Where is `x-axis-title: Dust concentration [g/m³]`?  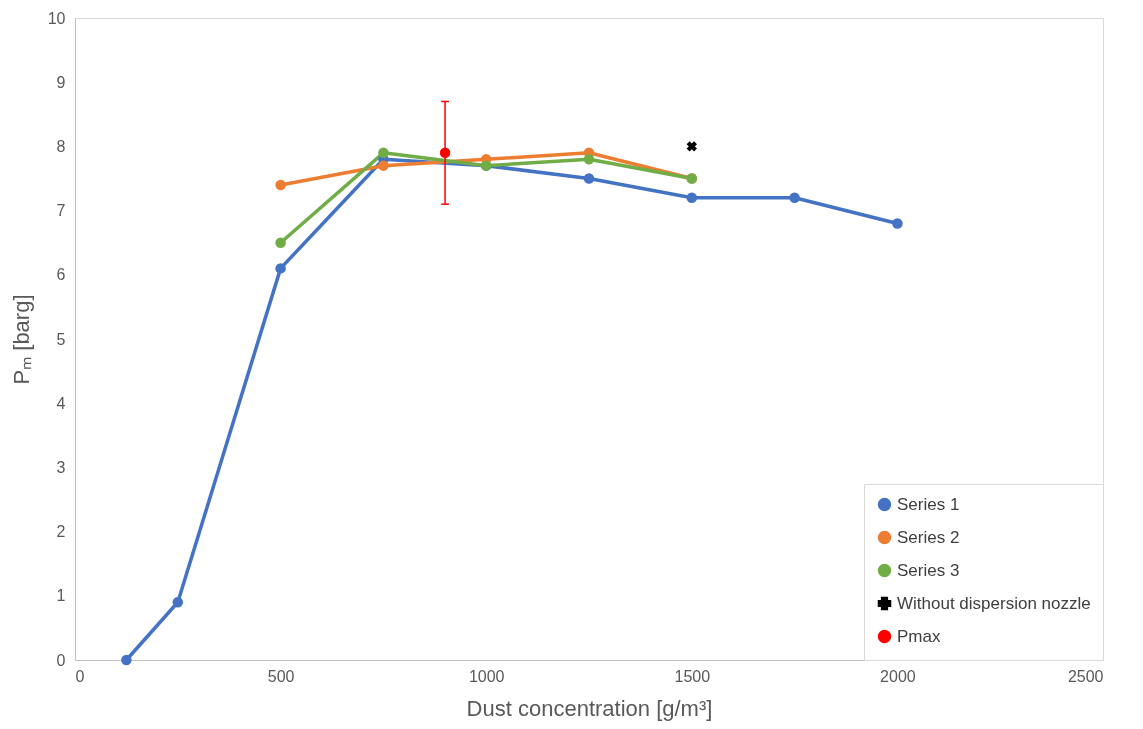
x-axis-title: Dust concentration [g/m³] is located at coordinates (589, 708).